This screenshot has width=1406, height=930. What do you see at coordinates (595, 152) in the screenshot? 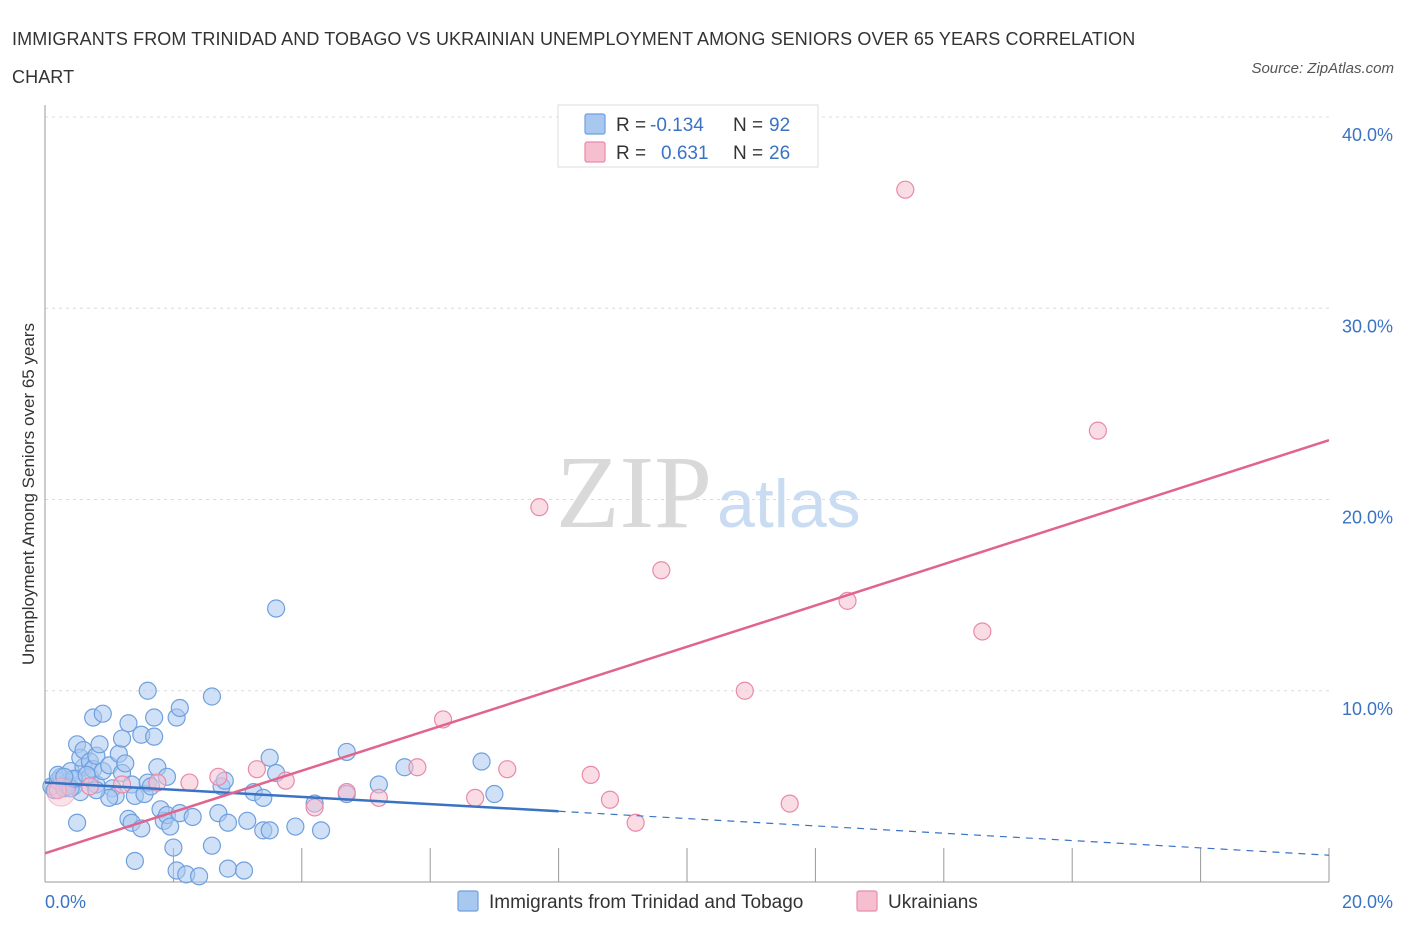
I see `legend-swatch-pink` at bounding box center [595, 152].